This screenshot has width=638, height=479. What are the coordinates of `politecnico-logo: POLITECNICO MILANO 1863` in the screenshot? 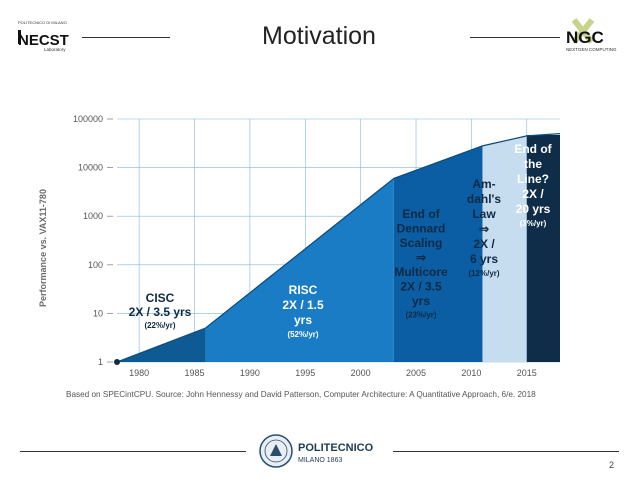 It's located at (316, 451).